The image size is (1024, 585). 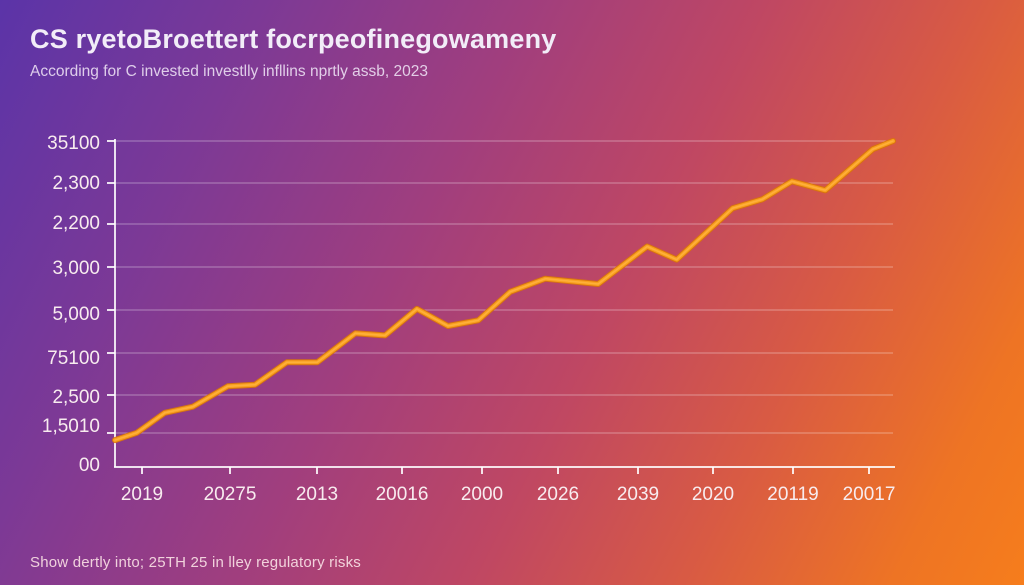 I want to click on x-tick-label: 2013, so click(x=317, y=494).